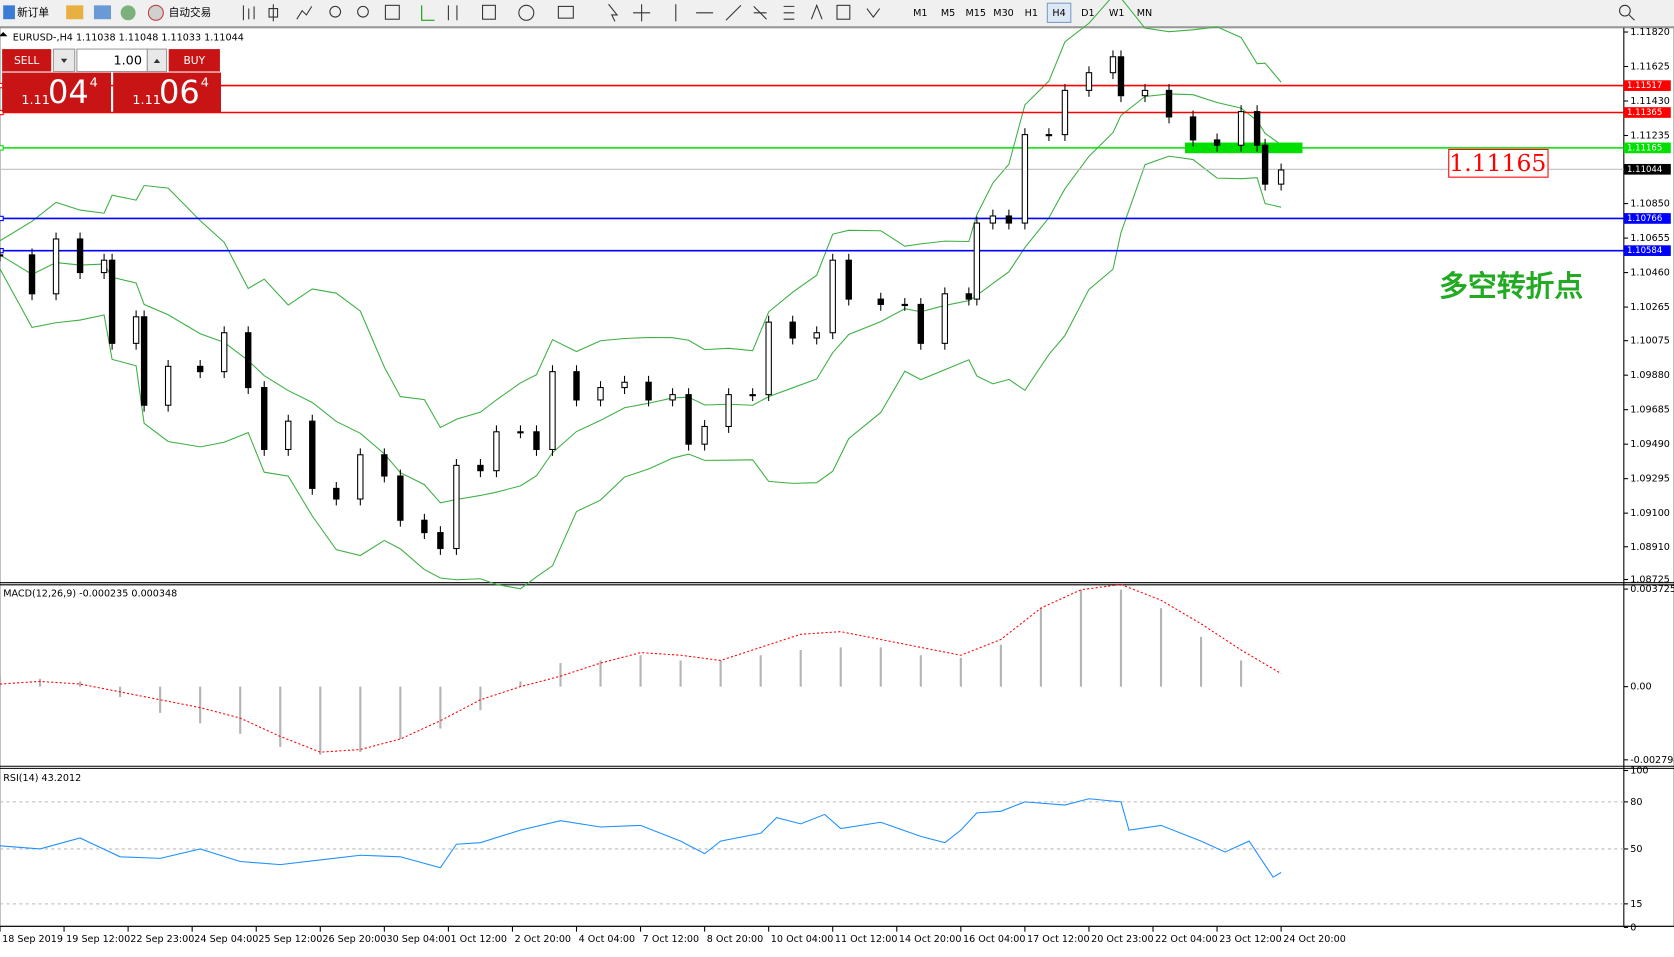 This screenshot has width=1674, height=957. I want to click on tile-tool, so click(392, 12).